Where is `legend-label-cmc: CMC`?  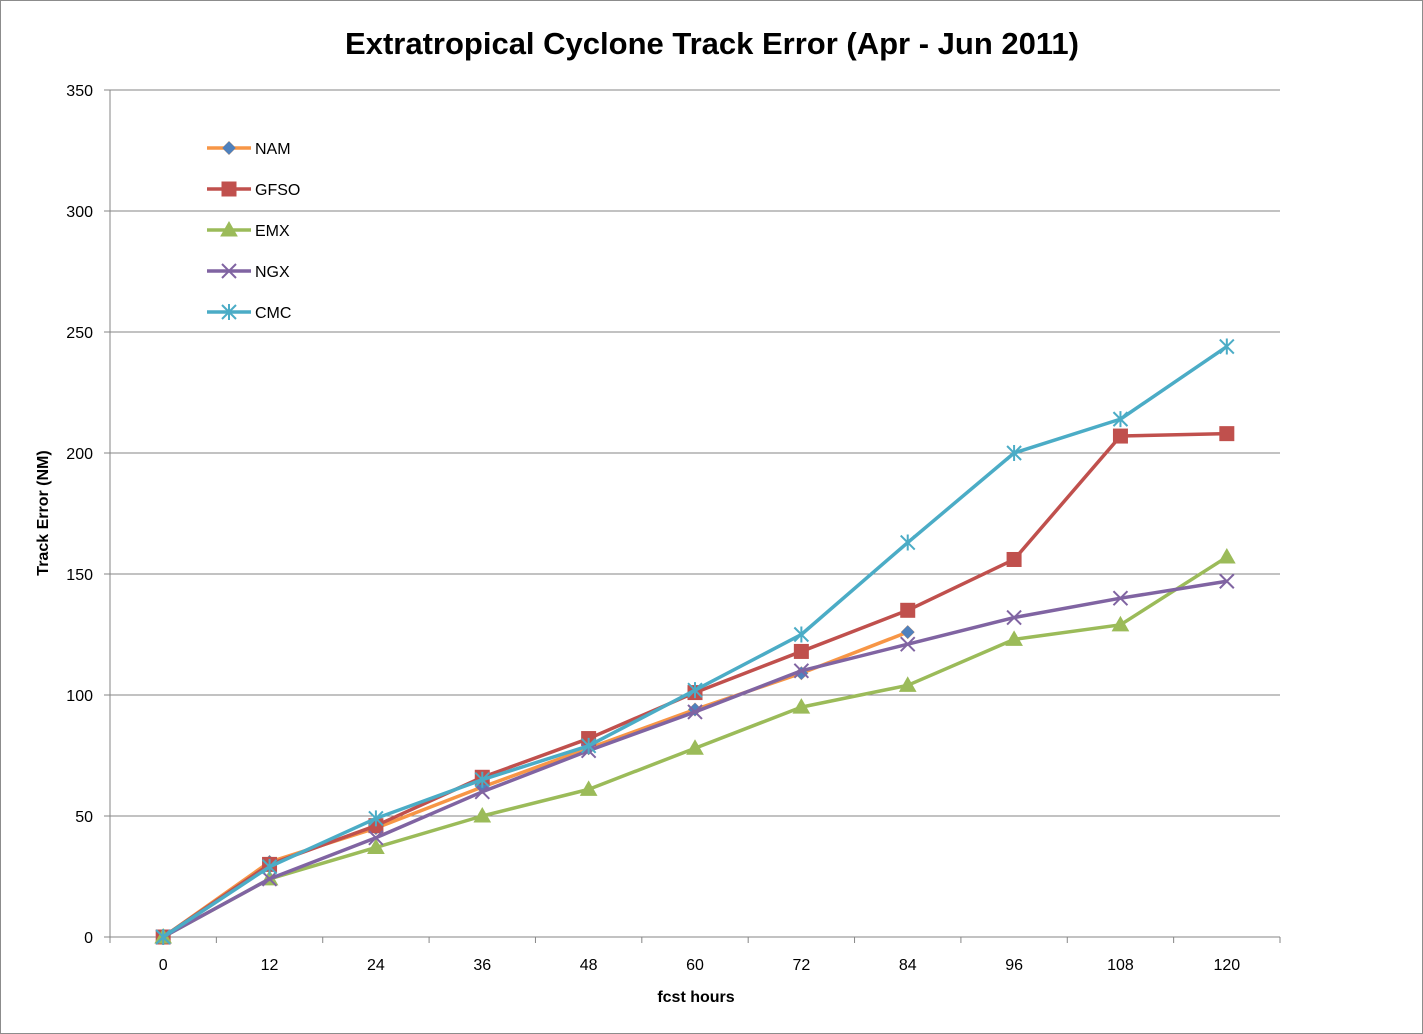 legend-label-cmc: CMC is located at coordinates (273, 313).